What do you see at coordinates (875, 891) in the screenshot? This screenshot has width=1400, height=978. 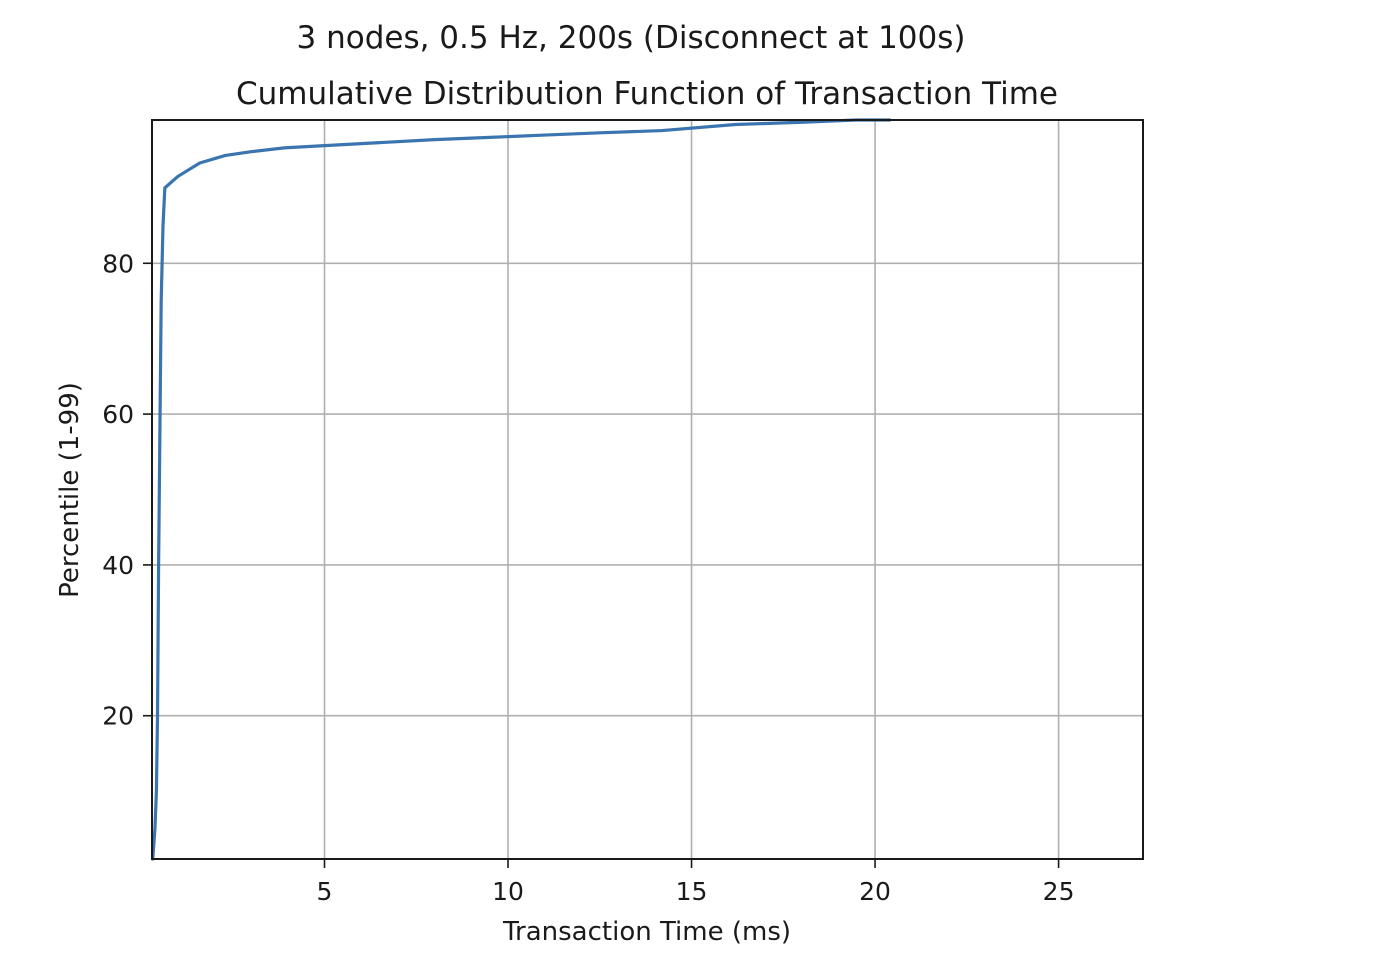 I see `x-tick-label: 20` at bounding box center [875, 891].